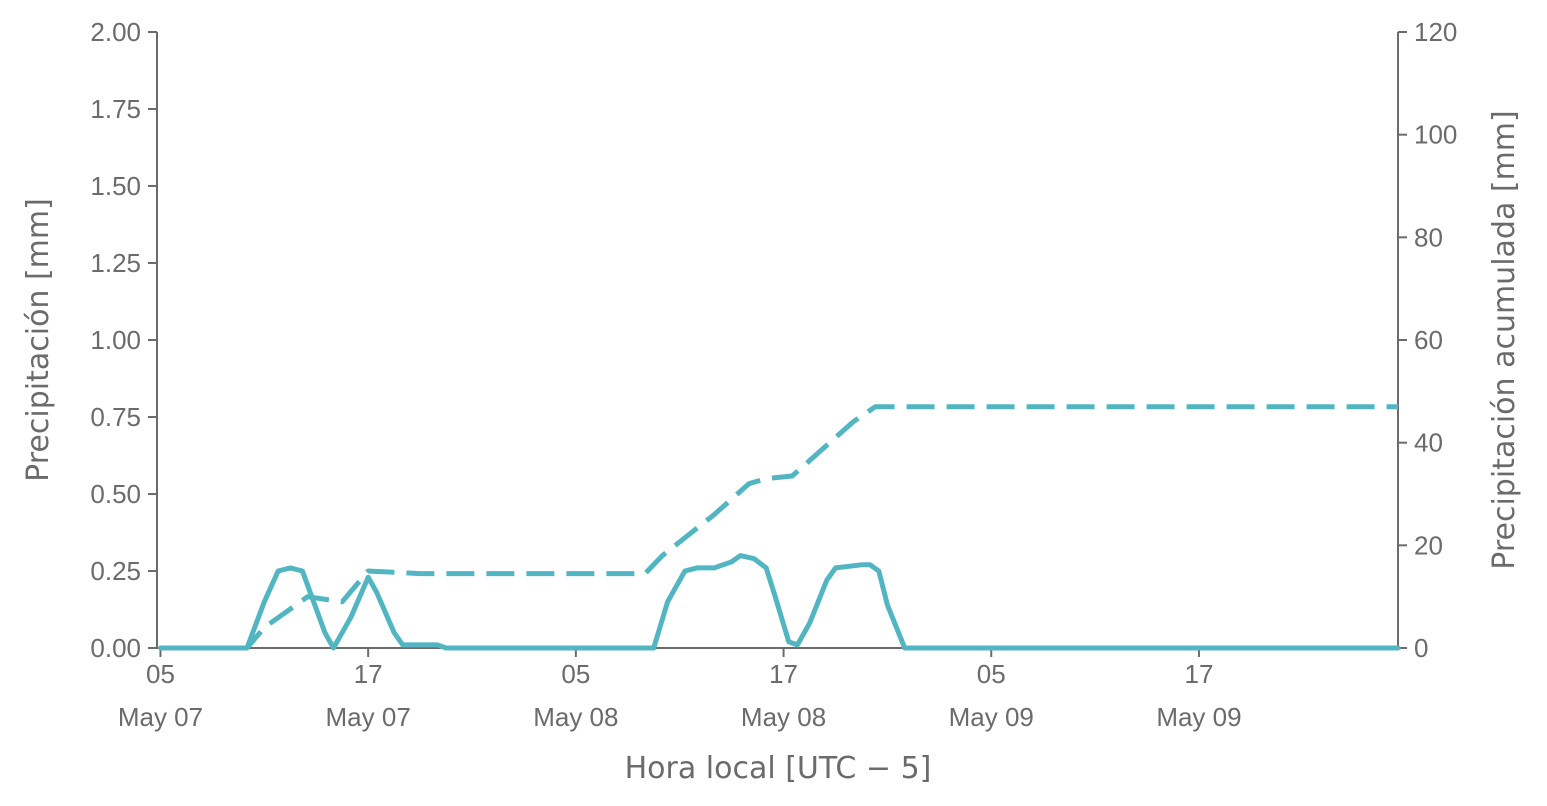  Describe the element at coordinates (38, 340) in the screenshot. I see `left-y-axis-title: Precipitación [mm]` at that location.